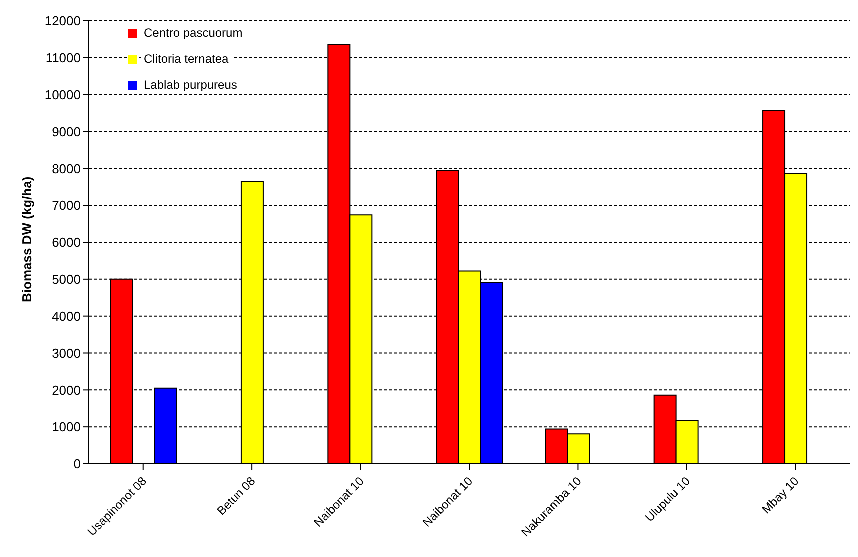  What do you see at coordinates (66, 206) in the screenshot?
I see `y-tick-label: 7000` at bounding box center [66, 206].